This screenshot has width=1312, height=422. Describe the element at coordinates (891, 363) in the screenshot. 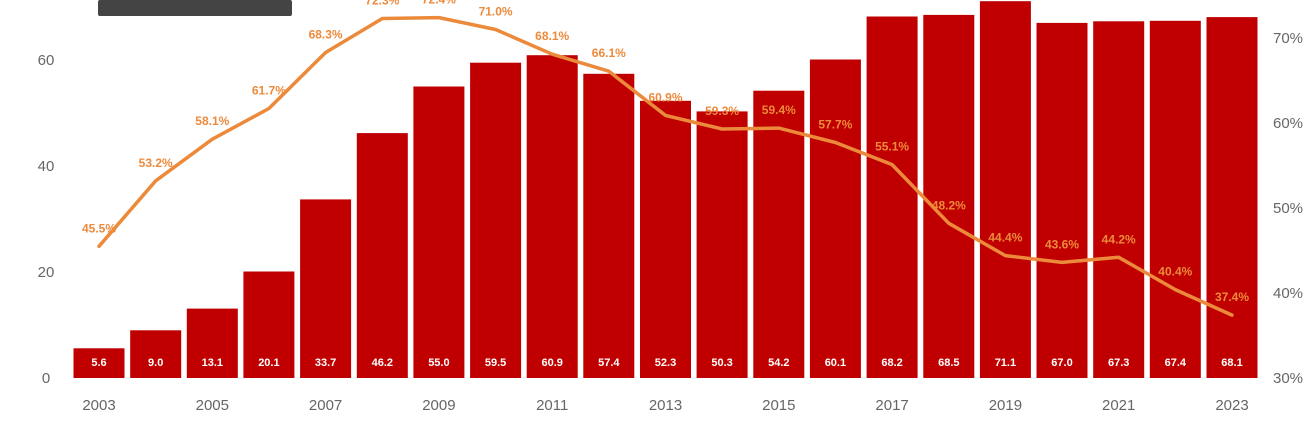

I see `bar-label-2017: 68.2` at that location.